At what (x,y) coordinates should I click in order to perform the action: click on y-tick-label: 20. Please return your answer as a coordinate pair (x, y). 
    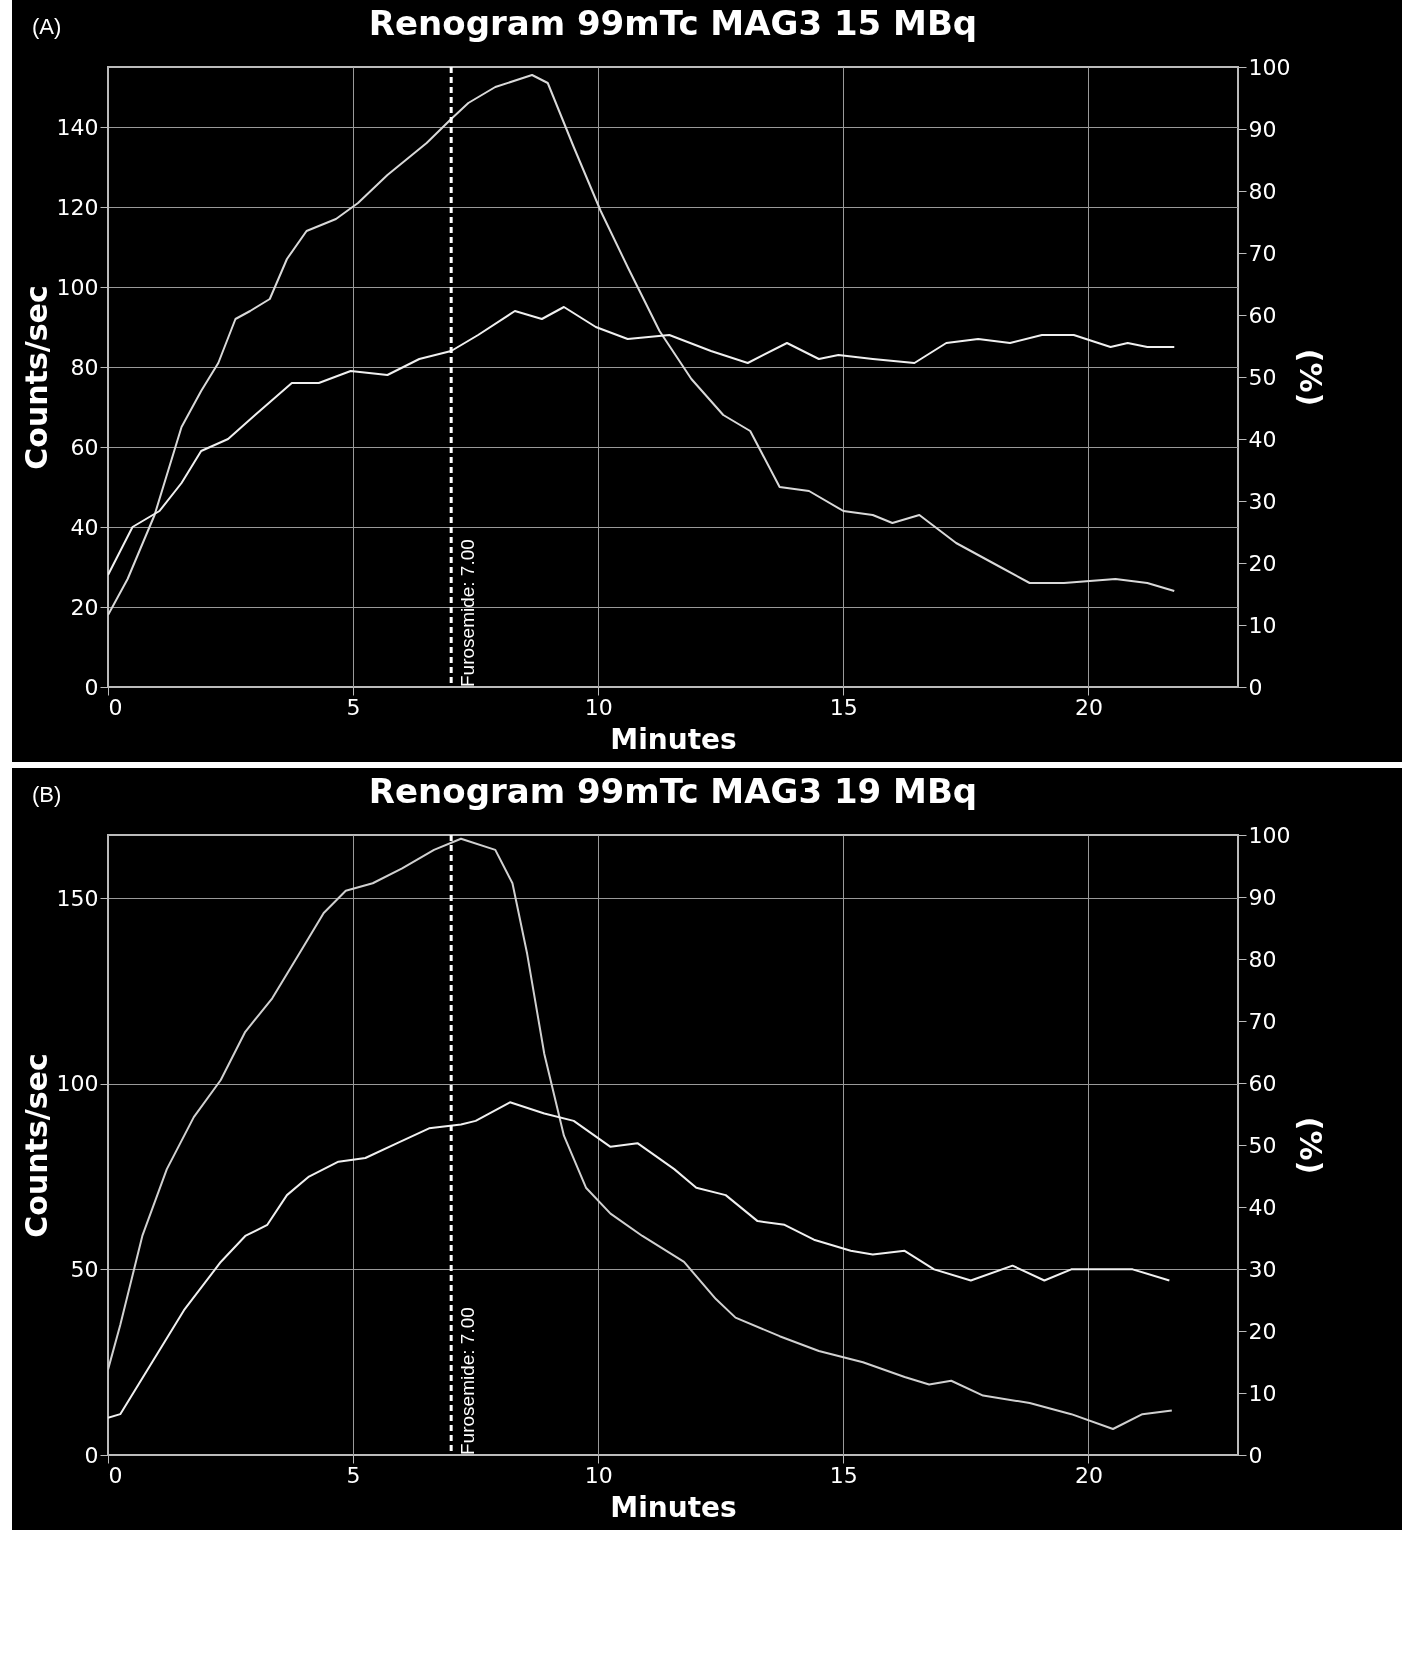
    Looking at the image, I should click on (84, 607).